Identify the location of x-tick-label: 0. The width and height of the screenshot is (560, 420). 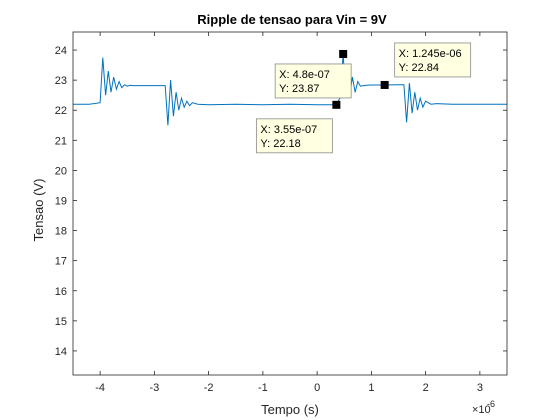
(317, 388).